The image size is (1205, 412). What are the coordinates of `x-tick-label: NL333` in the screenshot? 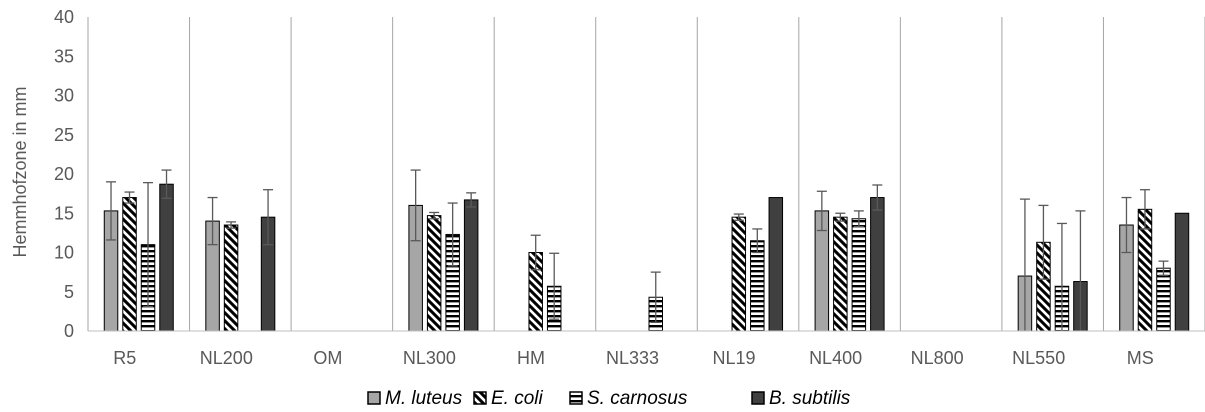 It's located at (632, 358).